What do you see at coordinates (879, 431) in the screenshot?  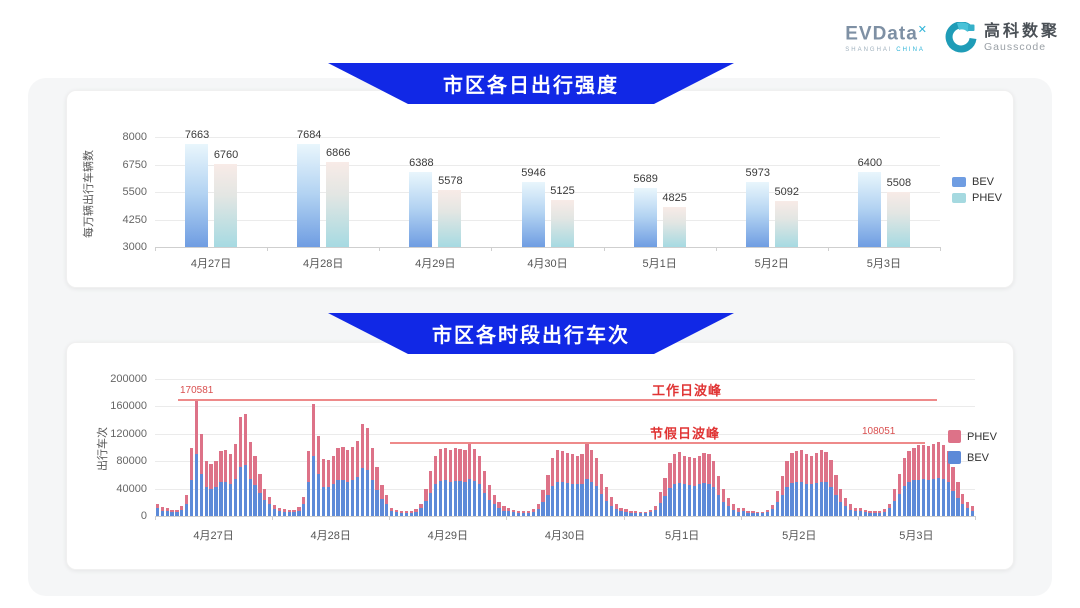 I see `holiday-peak-value: 108051` at bounding box center [879, 431].